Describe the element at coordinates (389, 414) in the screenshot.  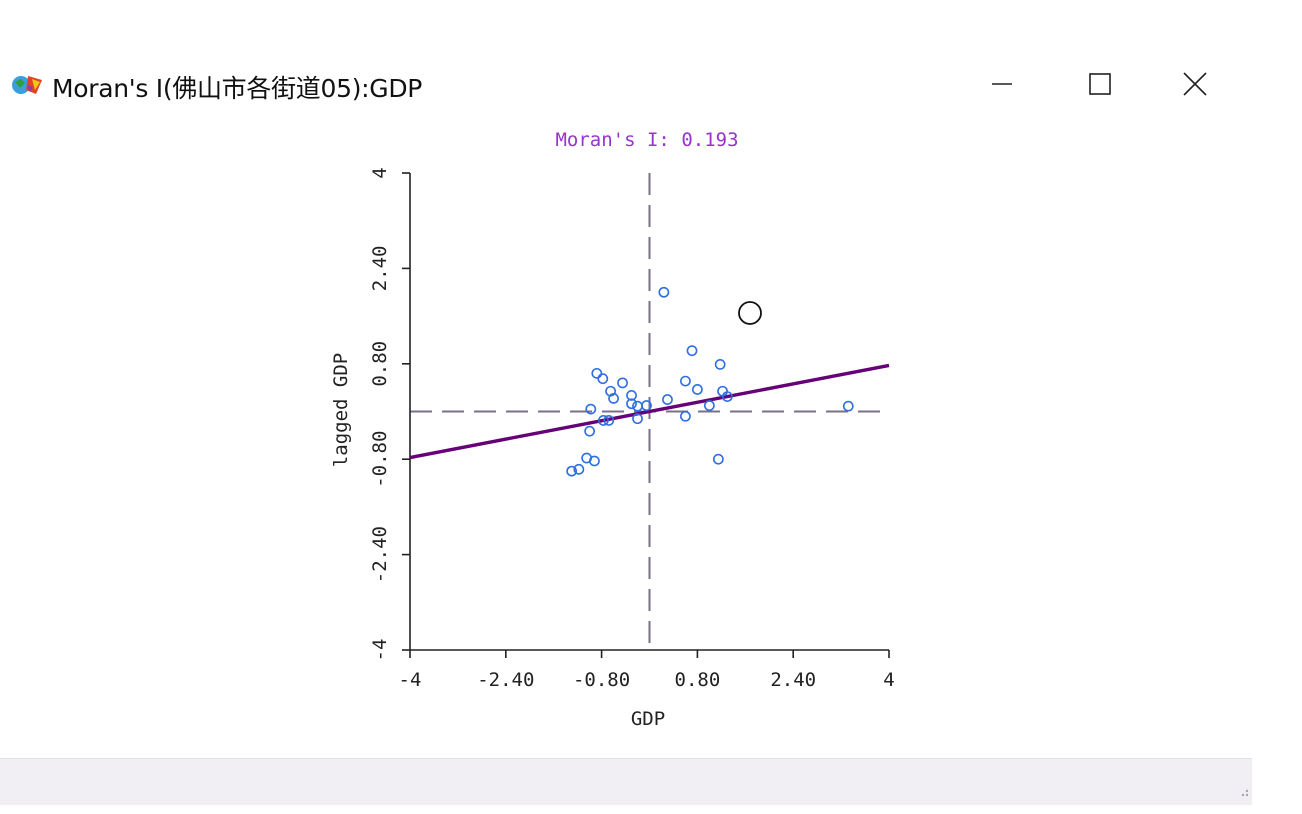
I see `y-ticks: -4 -2.40 -0.80 0.80 2.40 4` at that location.